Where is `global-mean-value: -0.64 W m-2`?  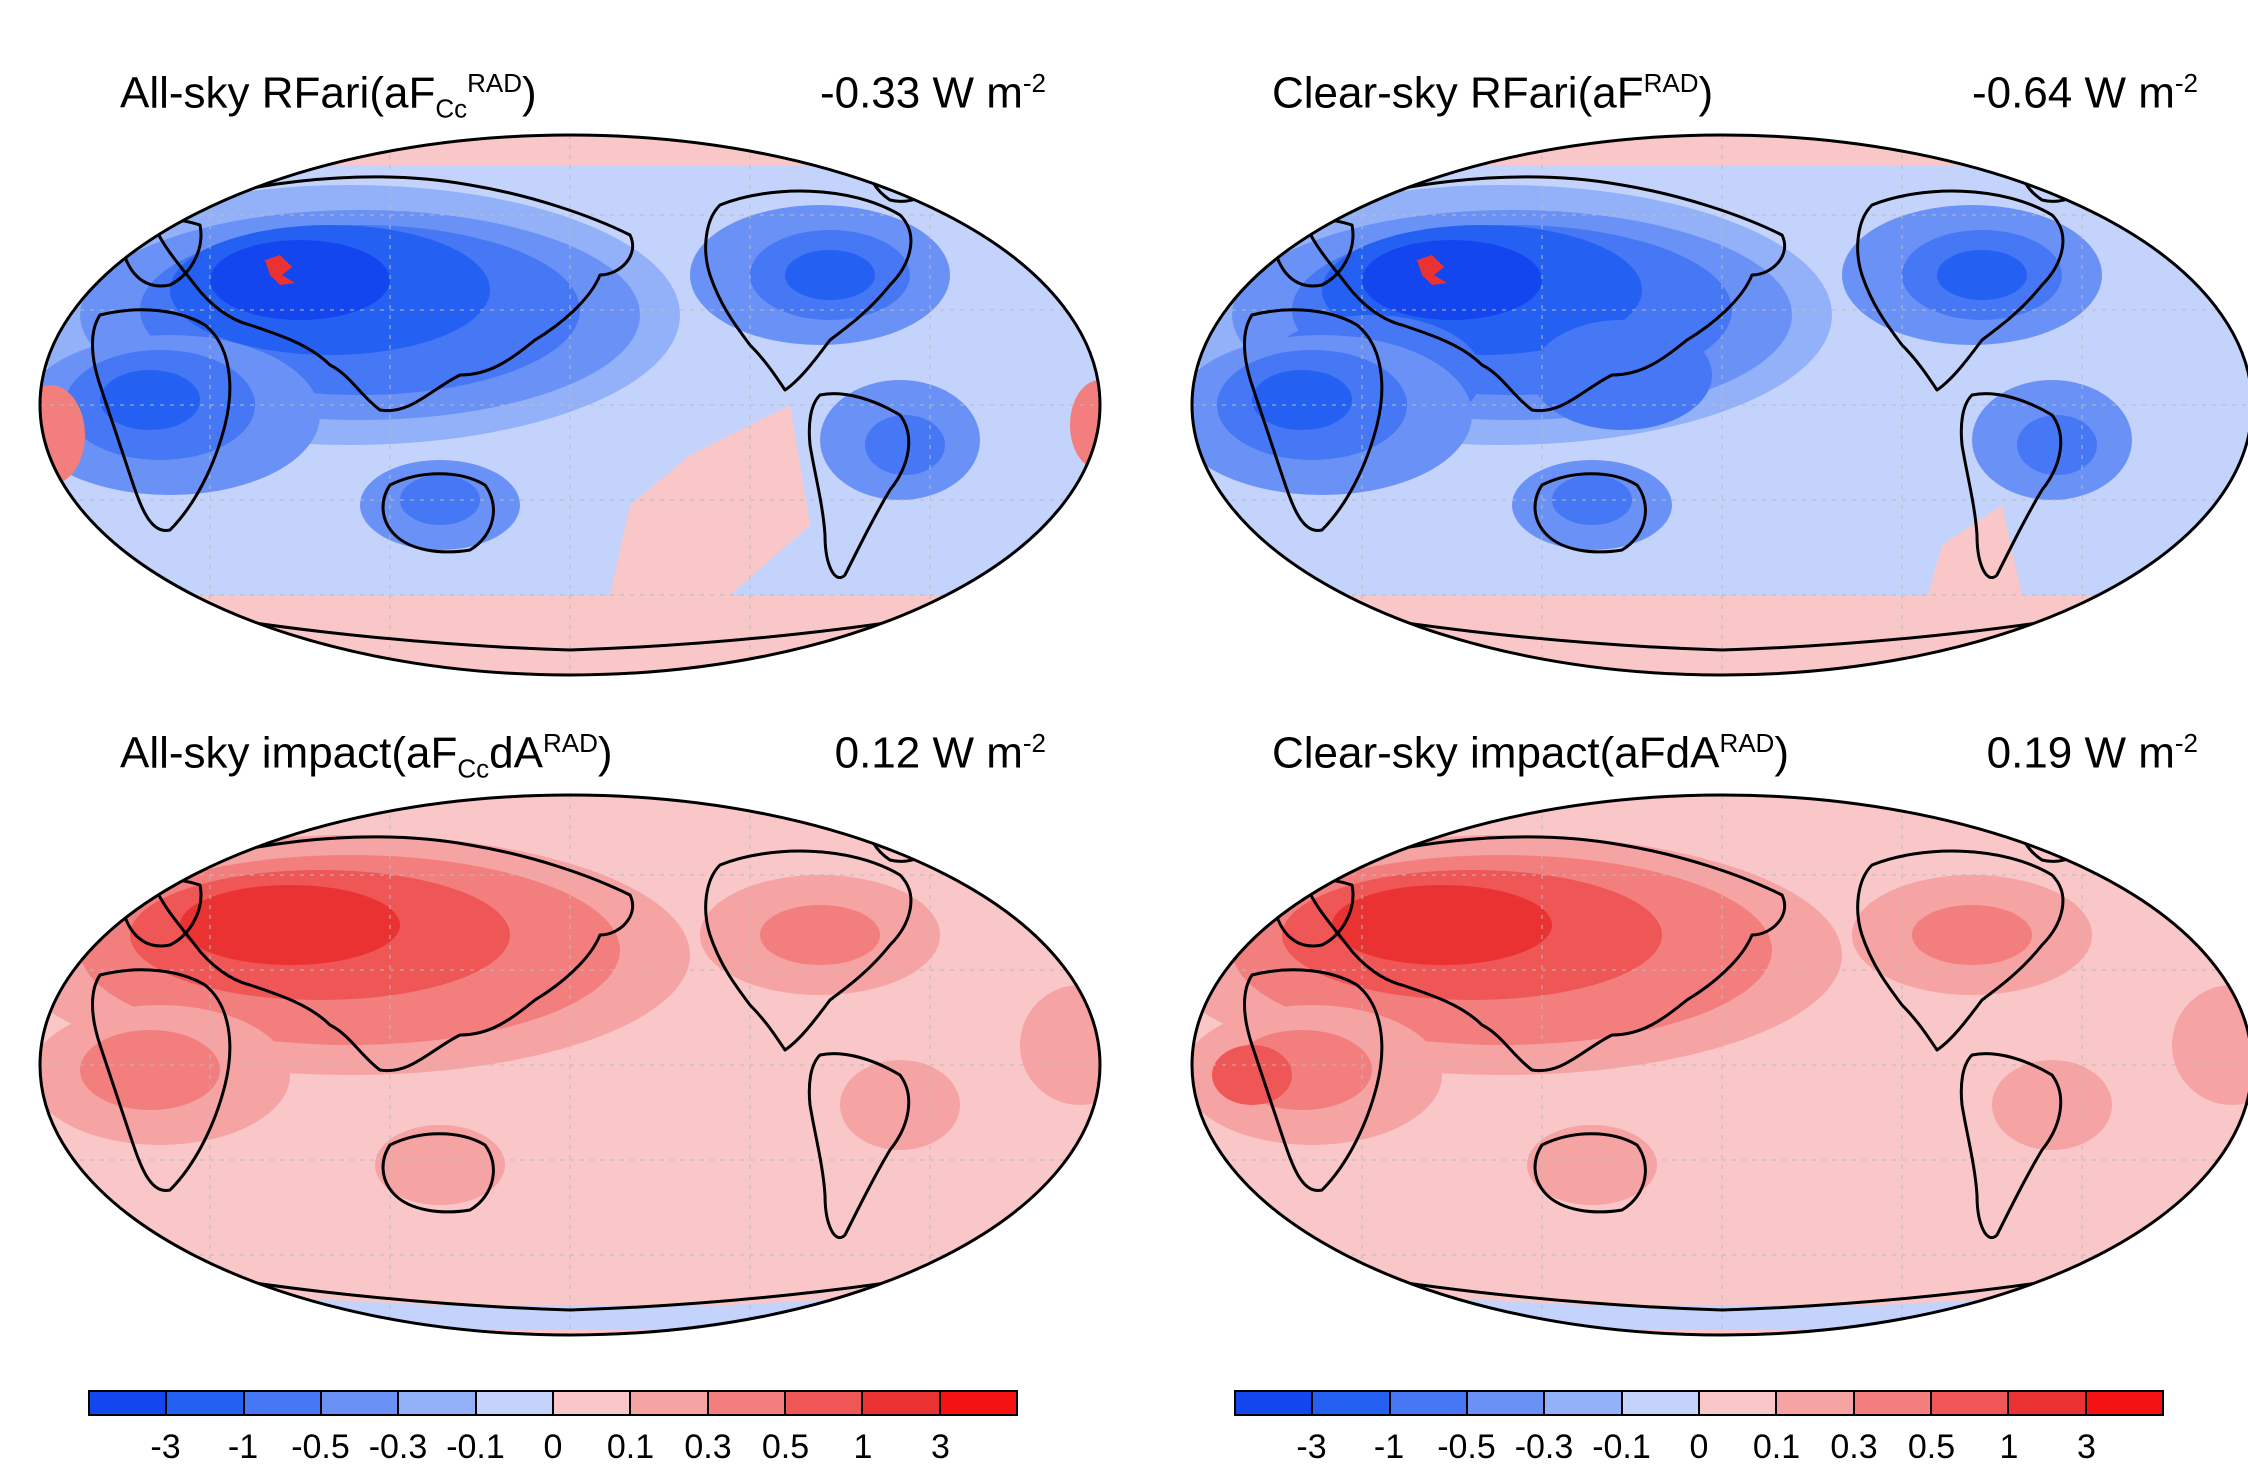
global-mean-value: -0.64 W m-2 is located at coordinates (2084, 93).